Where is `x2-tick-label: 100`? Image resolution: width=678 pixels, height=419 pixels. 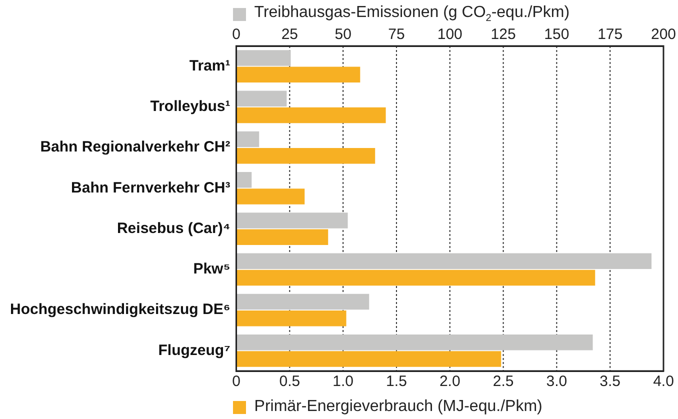
x2-tick-label: 100 is located at coordinates (449, 35).